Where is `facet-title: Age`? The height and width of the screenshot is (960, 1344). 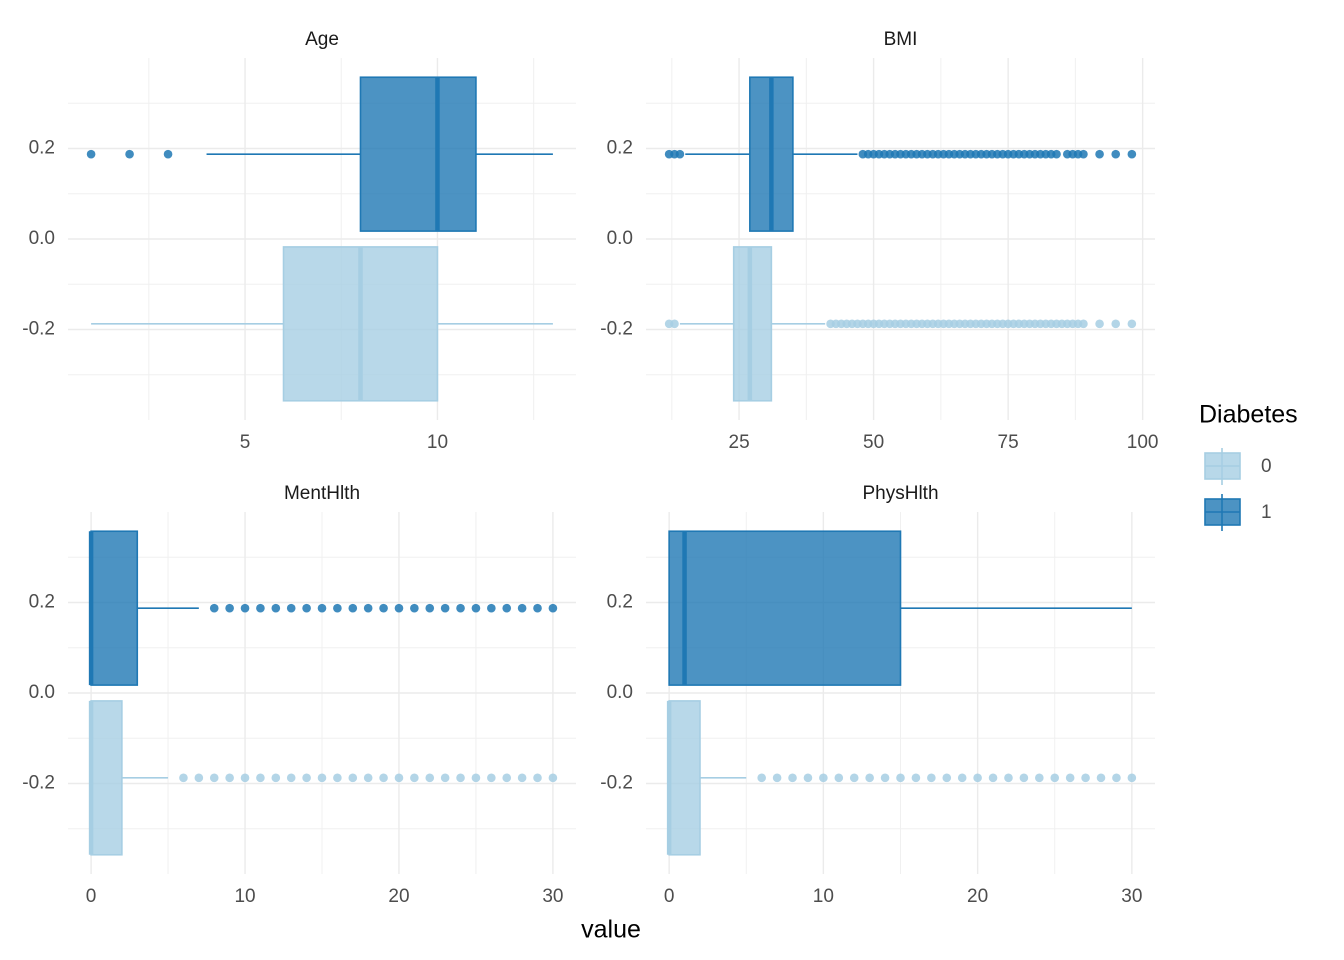
facet-title: Age is located at coordinates (322, 39).